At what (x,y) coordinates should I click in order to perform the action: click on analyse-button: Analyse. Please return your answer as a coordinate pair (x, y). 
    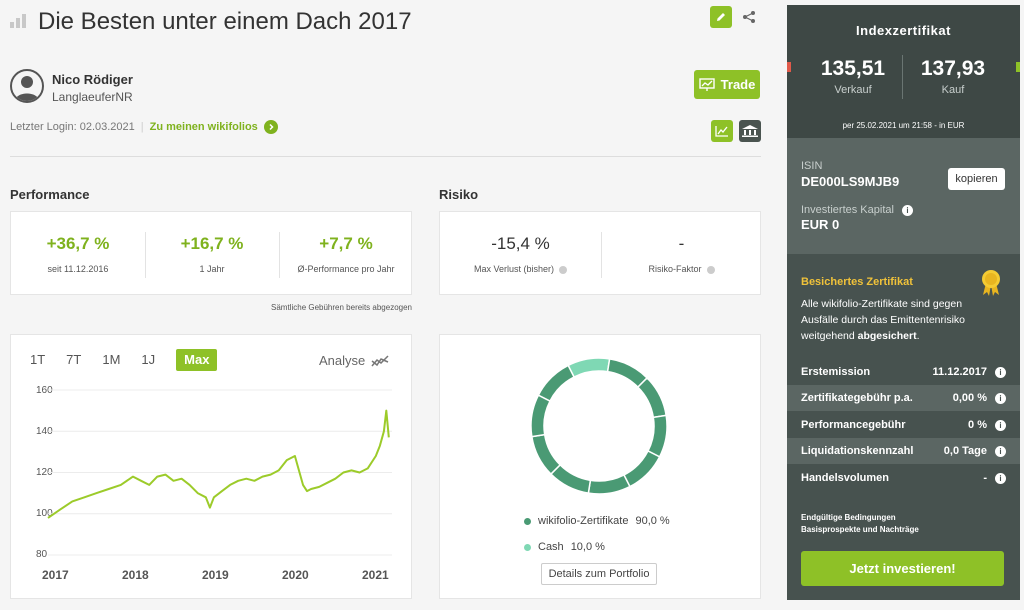
    Looking at the image, I should click on (354, 360).